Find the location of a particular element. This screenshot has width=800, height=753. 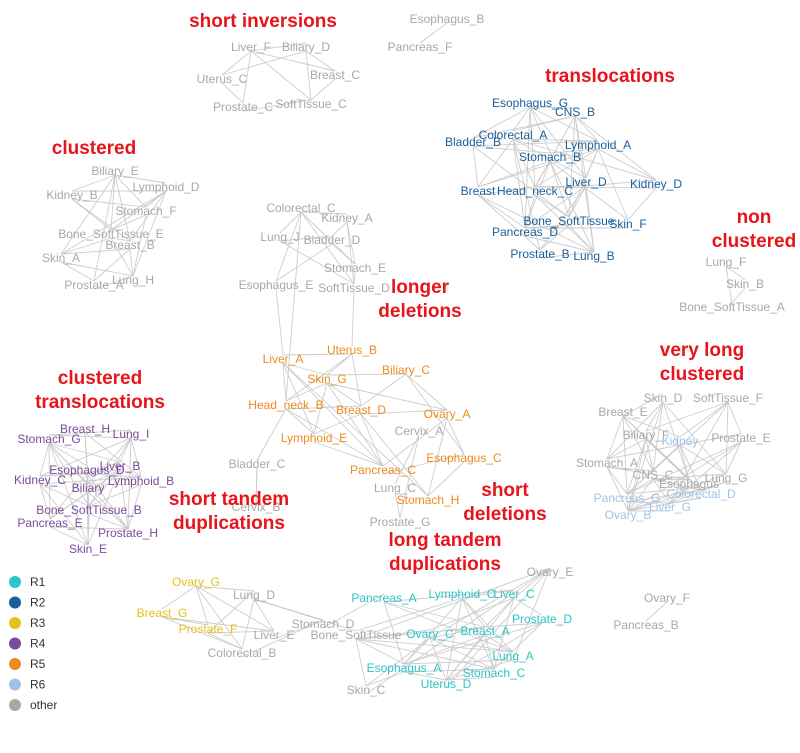

node-lung-b: Lung_B is located at coordinates (593, 256).